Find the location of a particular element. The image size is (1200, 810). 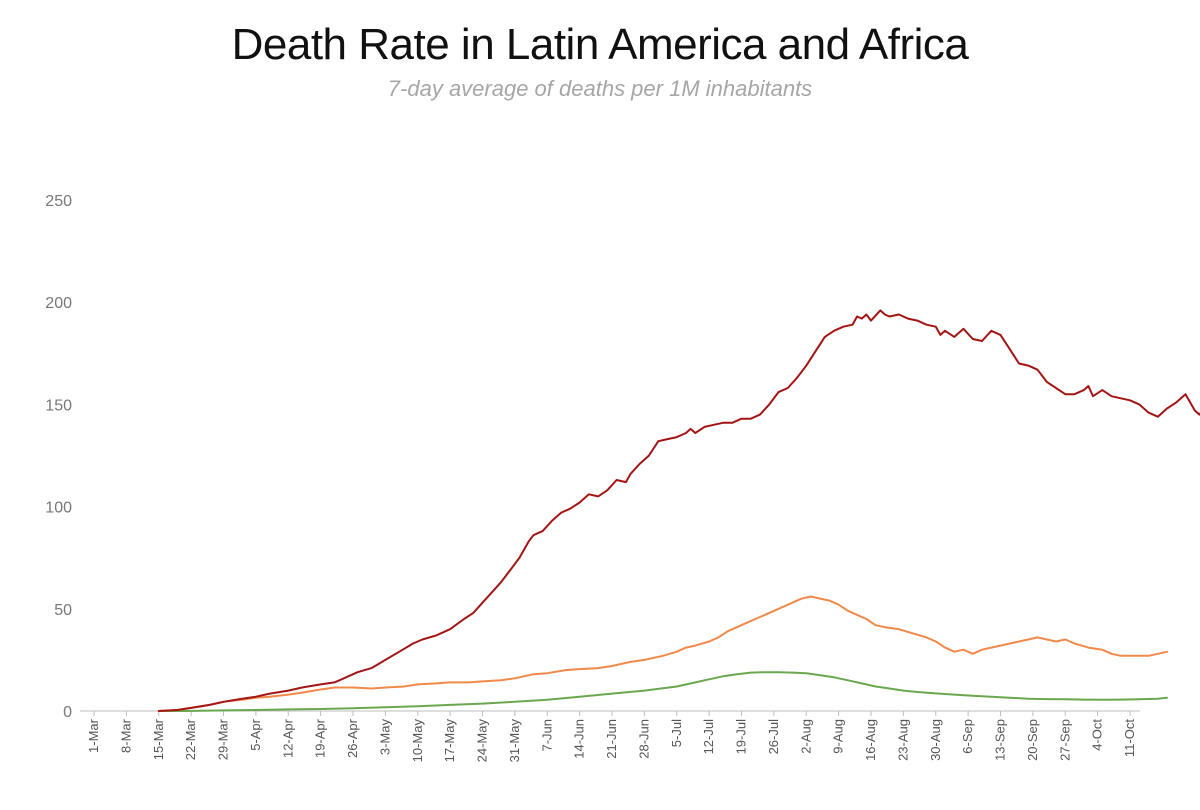

x-tick-label: 8-Mar is located at coordinates (125, 735).